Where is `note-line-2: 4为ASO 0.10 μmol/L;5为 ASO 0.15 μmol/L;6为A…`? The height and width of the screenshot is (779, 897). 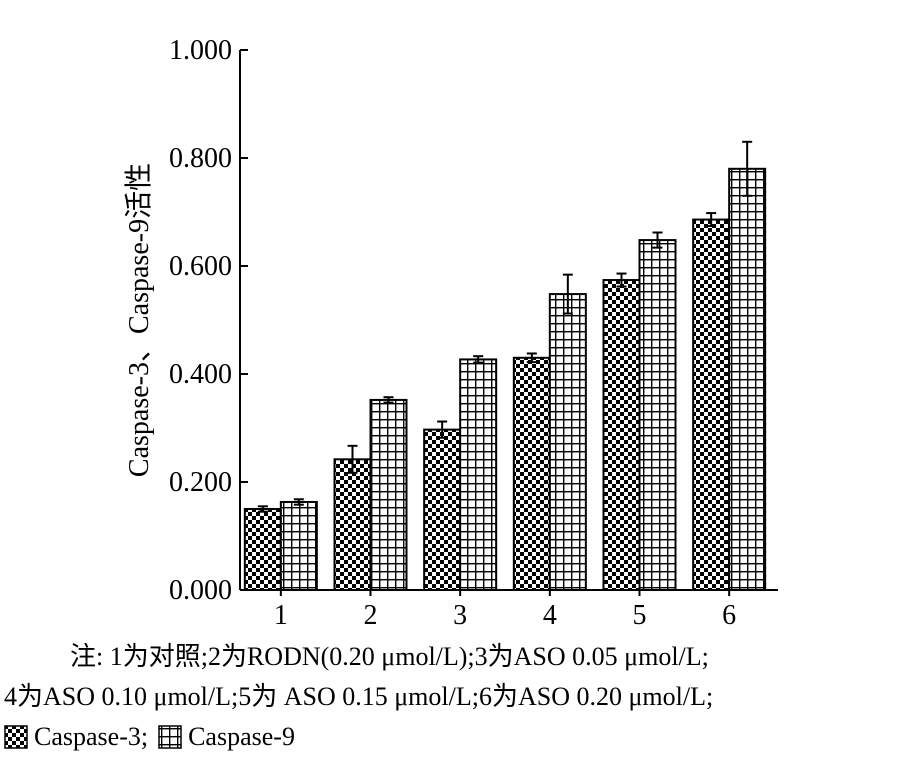
note-line-2: 4为ASO 0.10 μmol/L;5为 ASO 0.15 μmol/L;6为A… is located at coordinates (359, 696).